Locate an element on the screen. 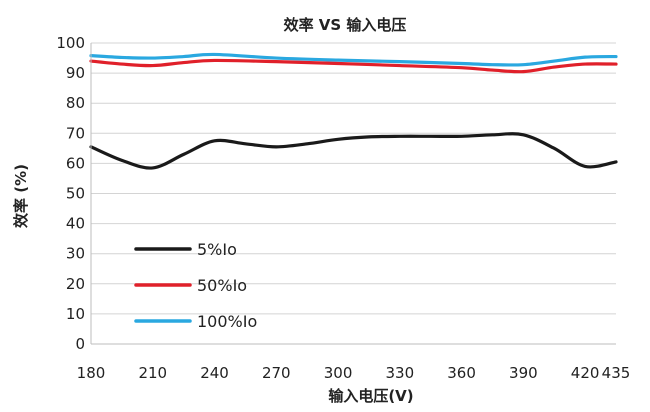 The width and height of the screenshot is (650, 412). x-tick-label: 270 is located at coordinates (276, 373).